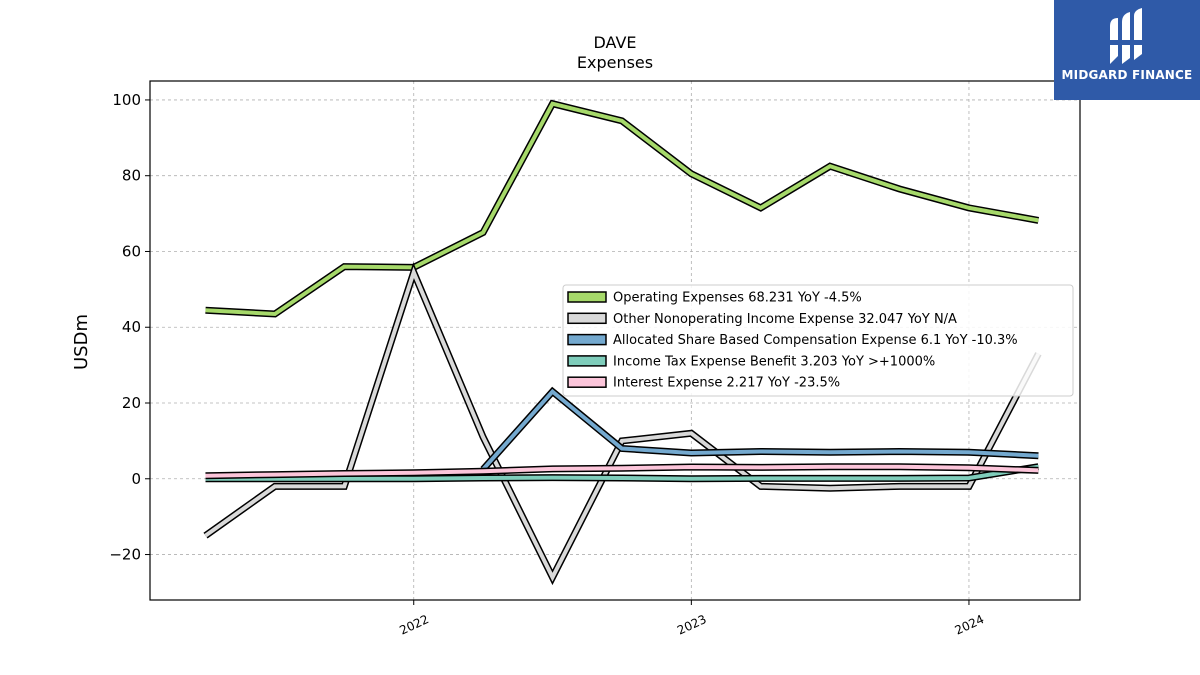 The image size is (1200, 675). Describe the element at coordinates (1127, 75) in the screenshot. I see `logo-text: MIDGARD FINANCE` at that location.